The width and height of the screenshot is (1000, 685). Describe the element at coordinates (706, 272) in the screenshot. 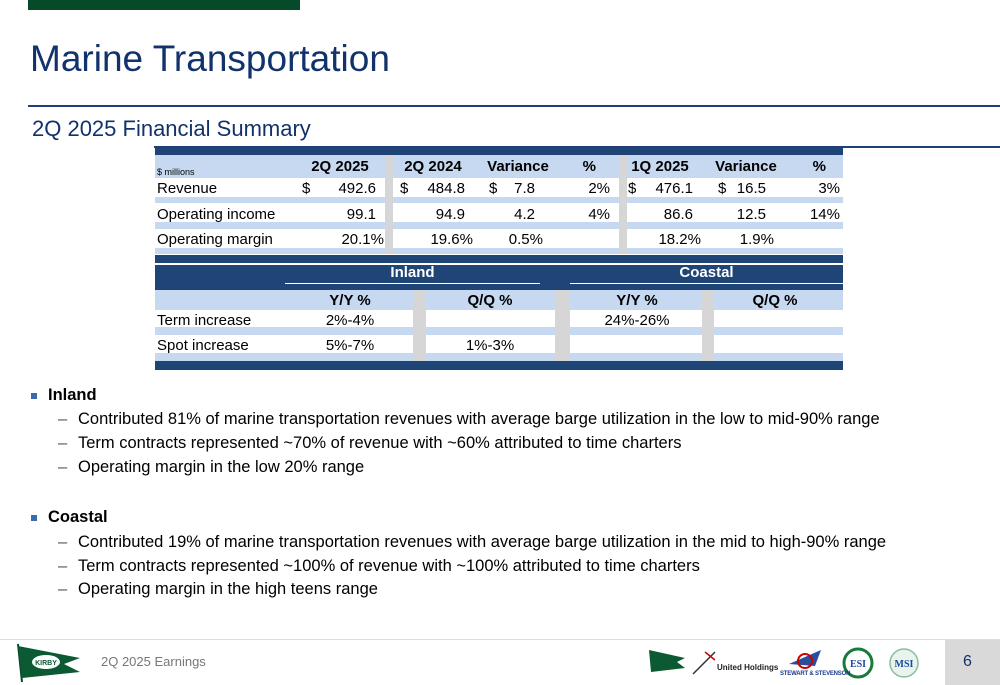

I see `group-header-coastal: Coastal` at that location.